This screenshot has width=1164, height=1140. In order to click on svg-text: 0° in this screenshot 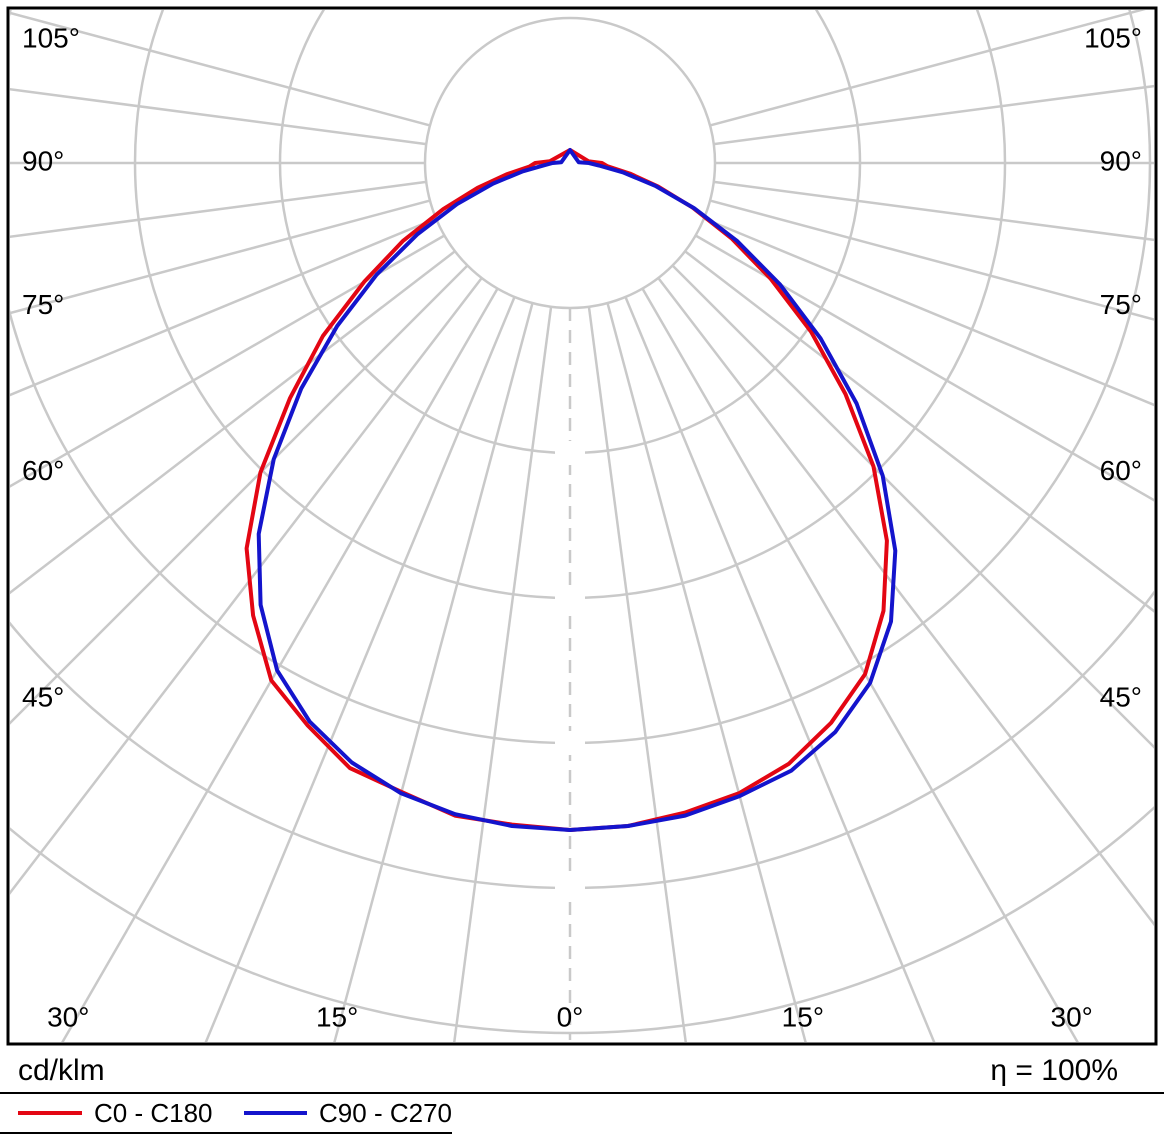, I will do `click(570, 1016)`.